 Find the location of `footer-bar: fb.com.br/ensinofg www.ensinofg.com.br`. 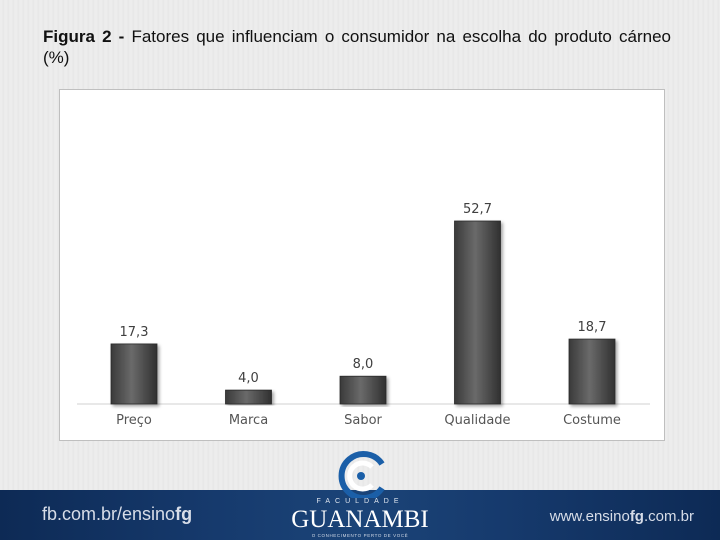

footer-bar: fb.com.br/ensinofg www.ensinofg.com.br is located at coordinates (360, 515).